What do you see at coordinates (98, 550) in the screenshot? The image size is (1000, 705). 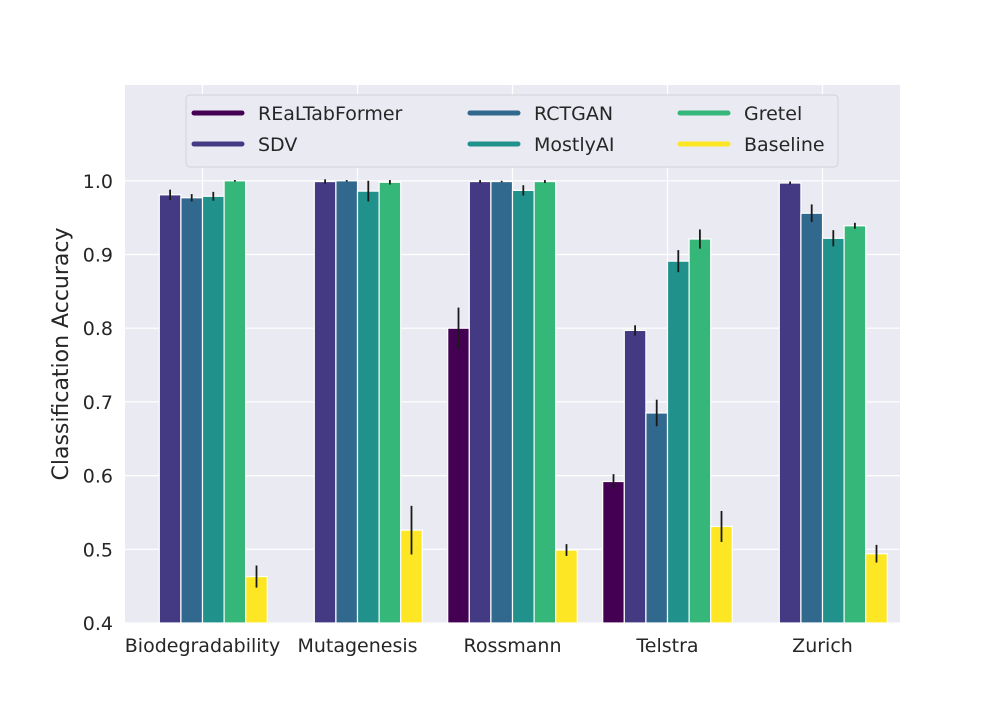 I see `y-tick-label: 0.5` at bounding box center [98, 550].